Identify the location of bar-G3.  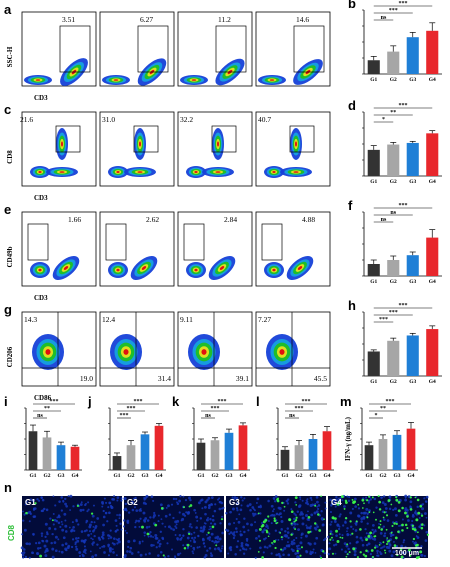
(412, 355).